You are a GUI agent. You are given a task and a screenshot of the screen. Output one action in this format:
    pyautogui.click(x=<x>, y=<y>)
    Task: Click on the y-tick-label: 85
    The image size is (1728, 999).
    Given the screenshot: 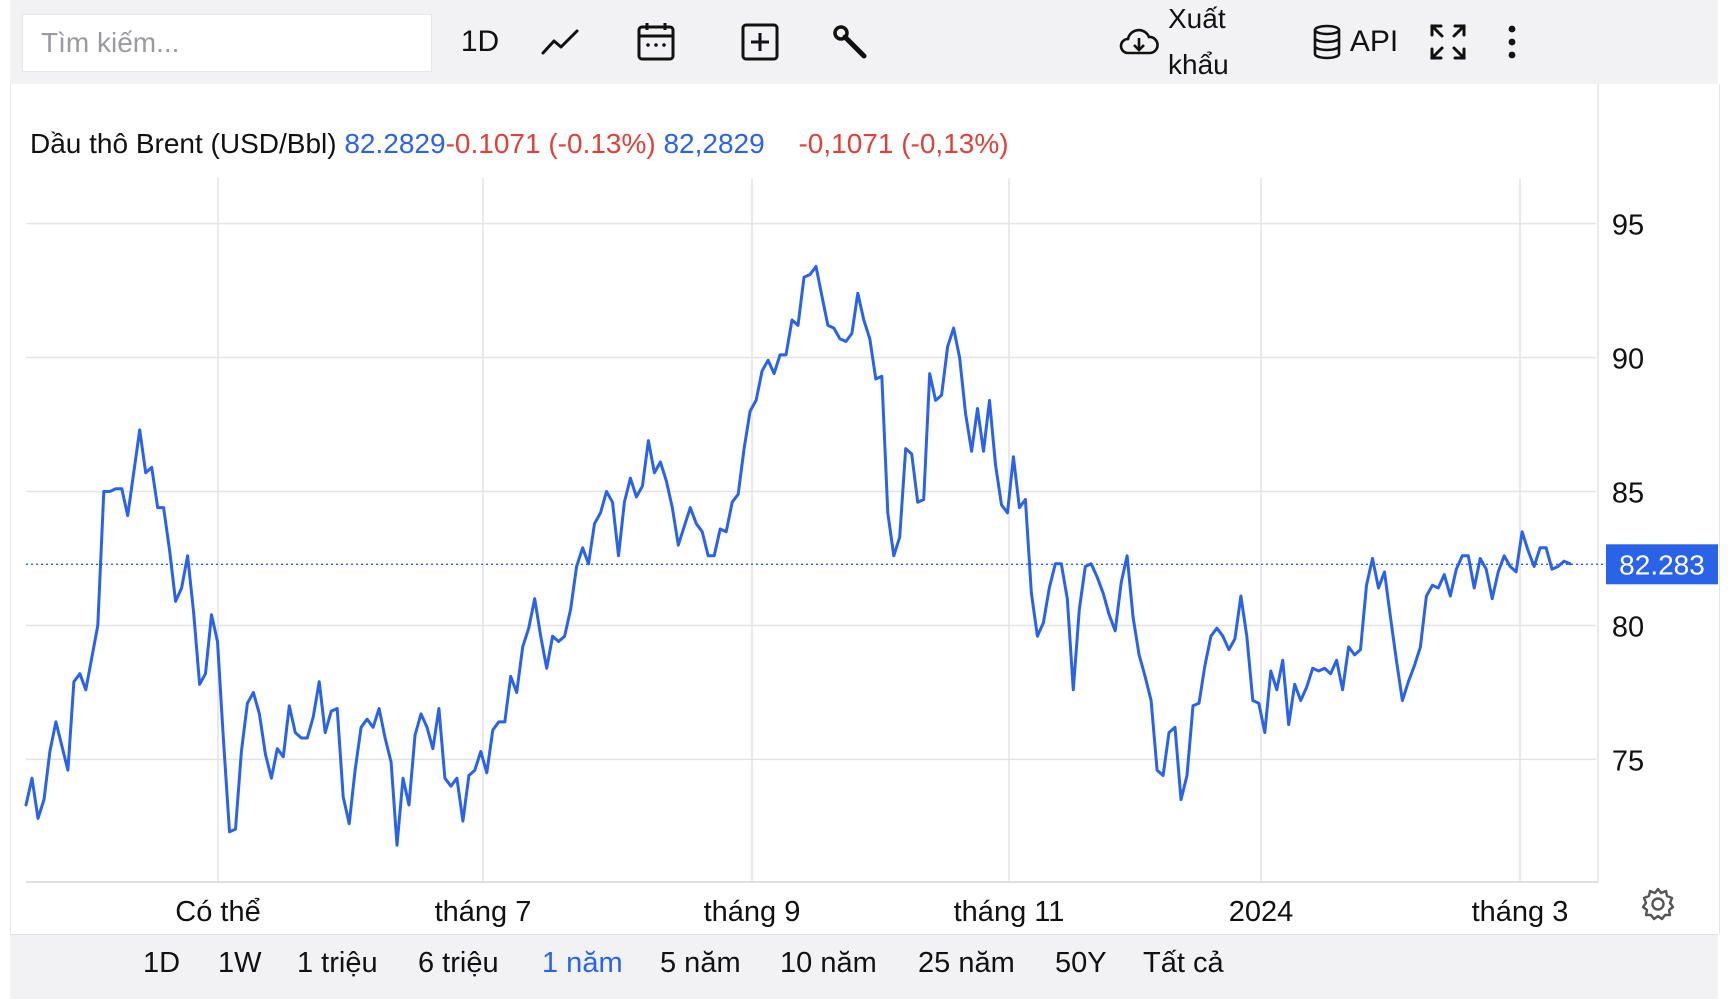 What is the action you would take?
    pyautogui.click(x=1628, y=494)
    